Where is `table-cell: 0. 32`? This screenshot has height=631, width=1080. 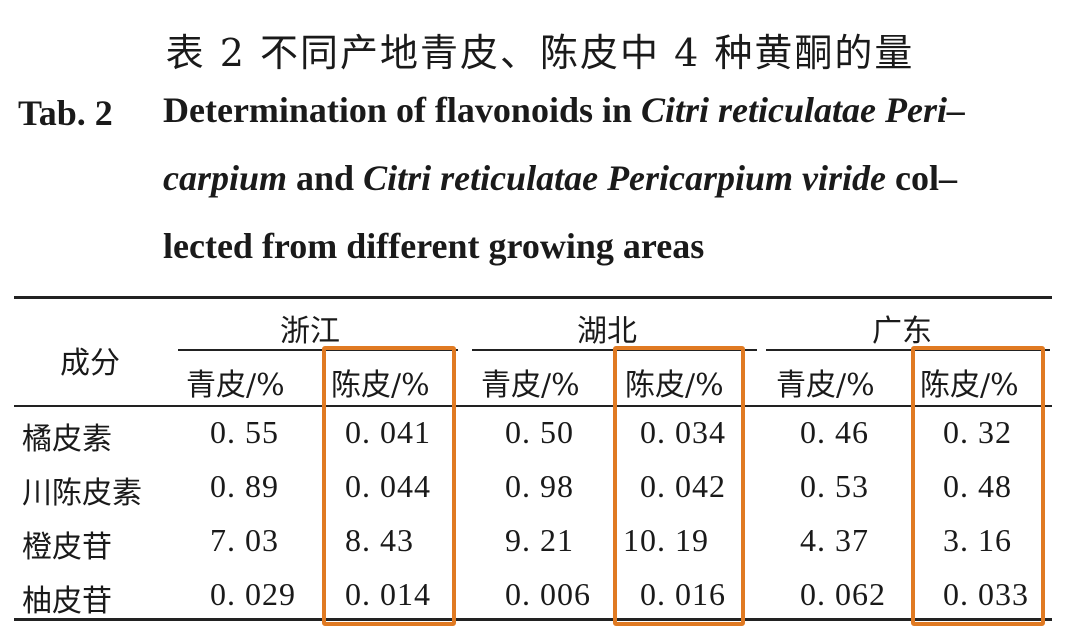
table-cell: 0. 32 is located at coordinates (977, 432).